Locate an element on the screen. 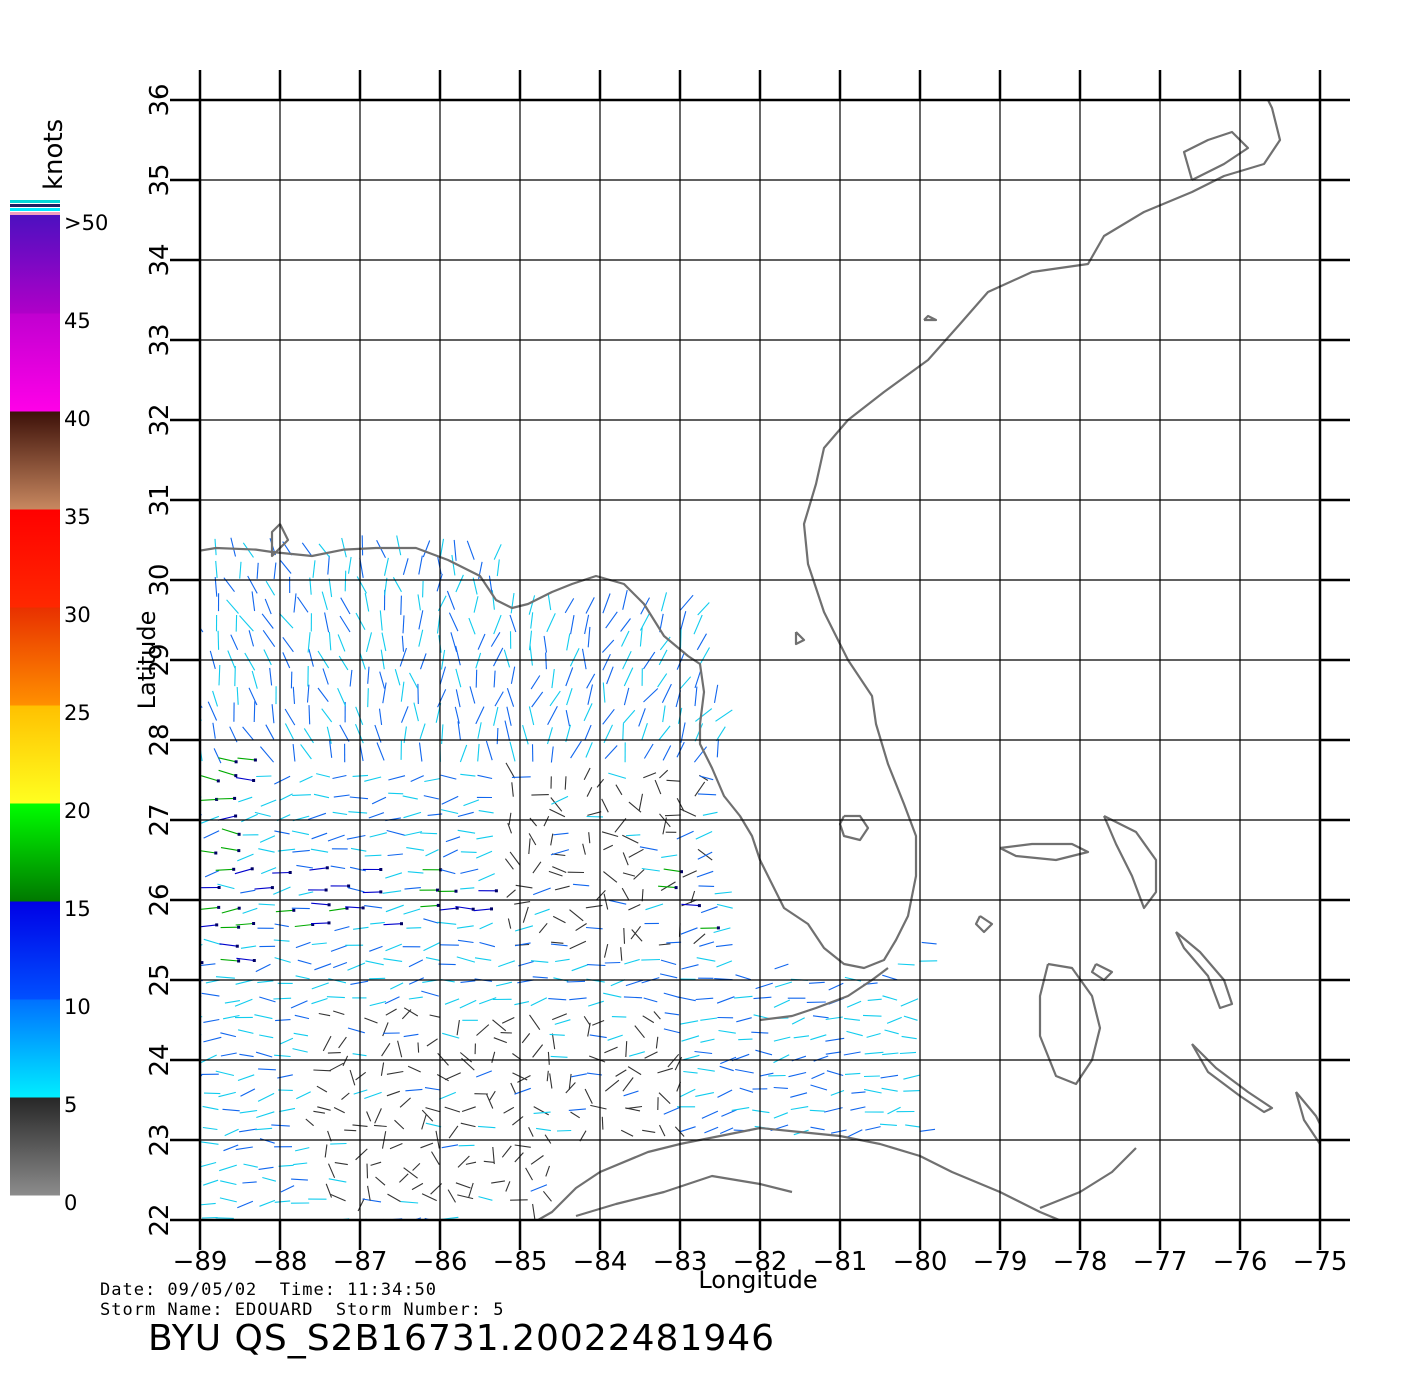 This screenshot has height=1400, width=1420. lon-tick-label: −77 is located at coordinates (1160, 1262).